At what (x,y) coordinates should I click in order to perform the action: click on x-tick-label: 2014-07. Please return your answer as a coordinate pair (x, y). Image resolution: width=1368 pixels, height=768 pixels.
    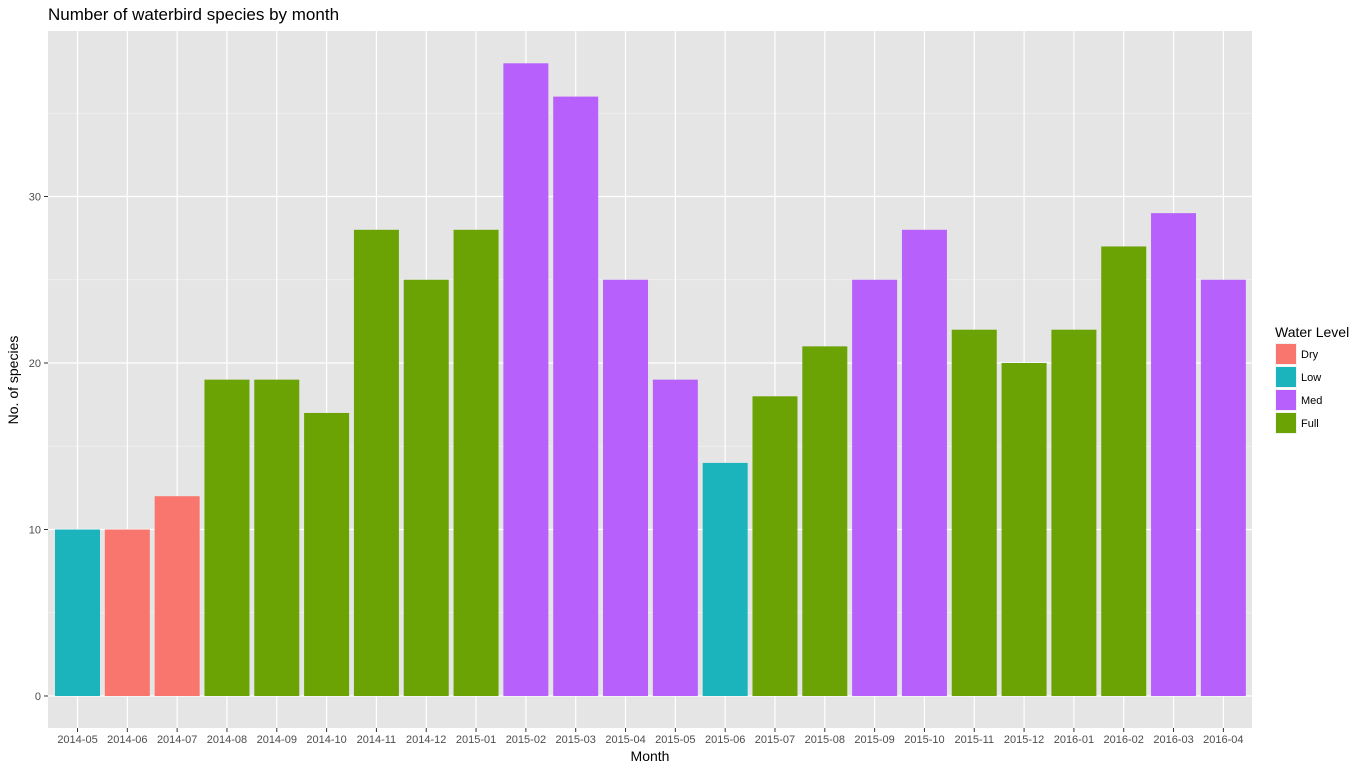
    Looking at the image, I should click on (177, 740).